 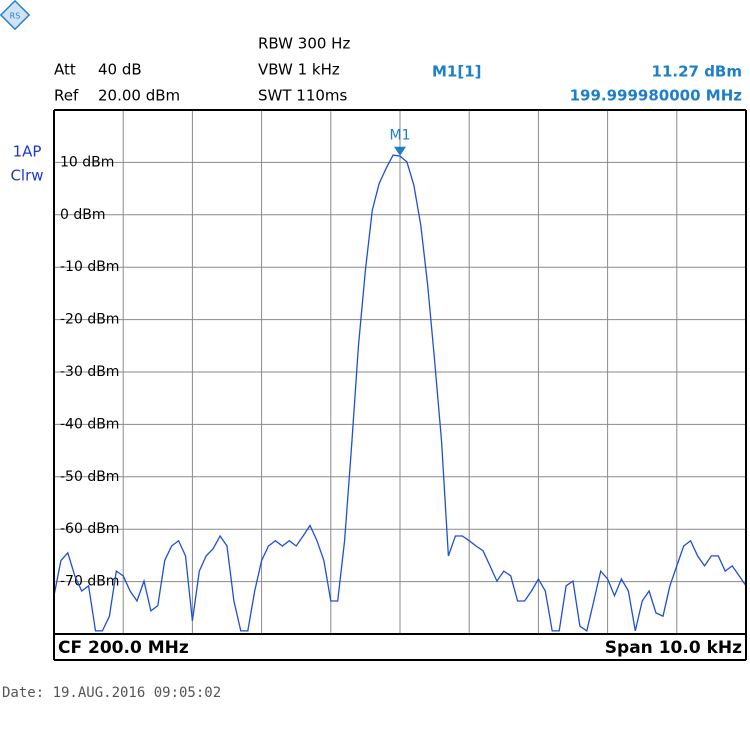 What do you see at coordinates (400, 151) in the screenshot?
I see `marker` at bounding box center [400, 151].